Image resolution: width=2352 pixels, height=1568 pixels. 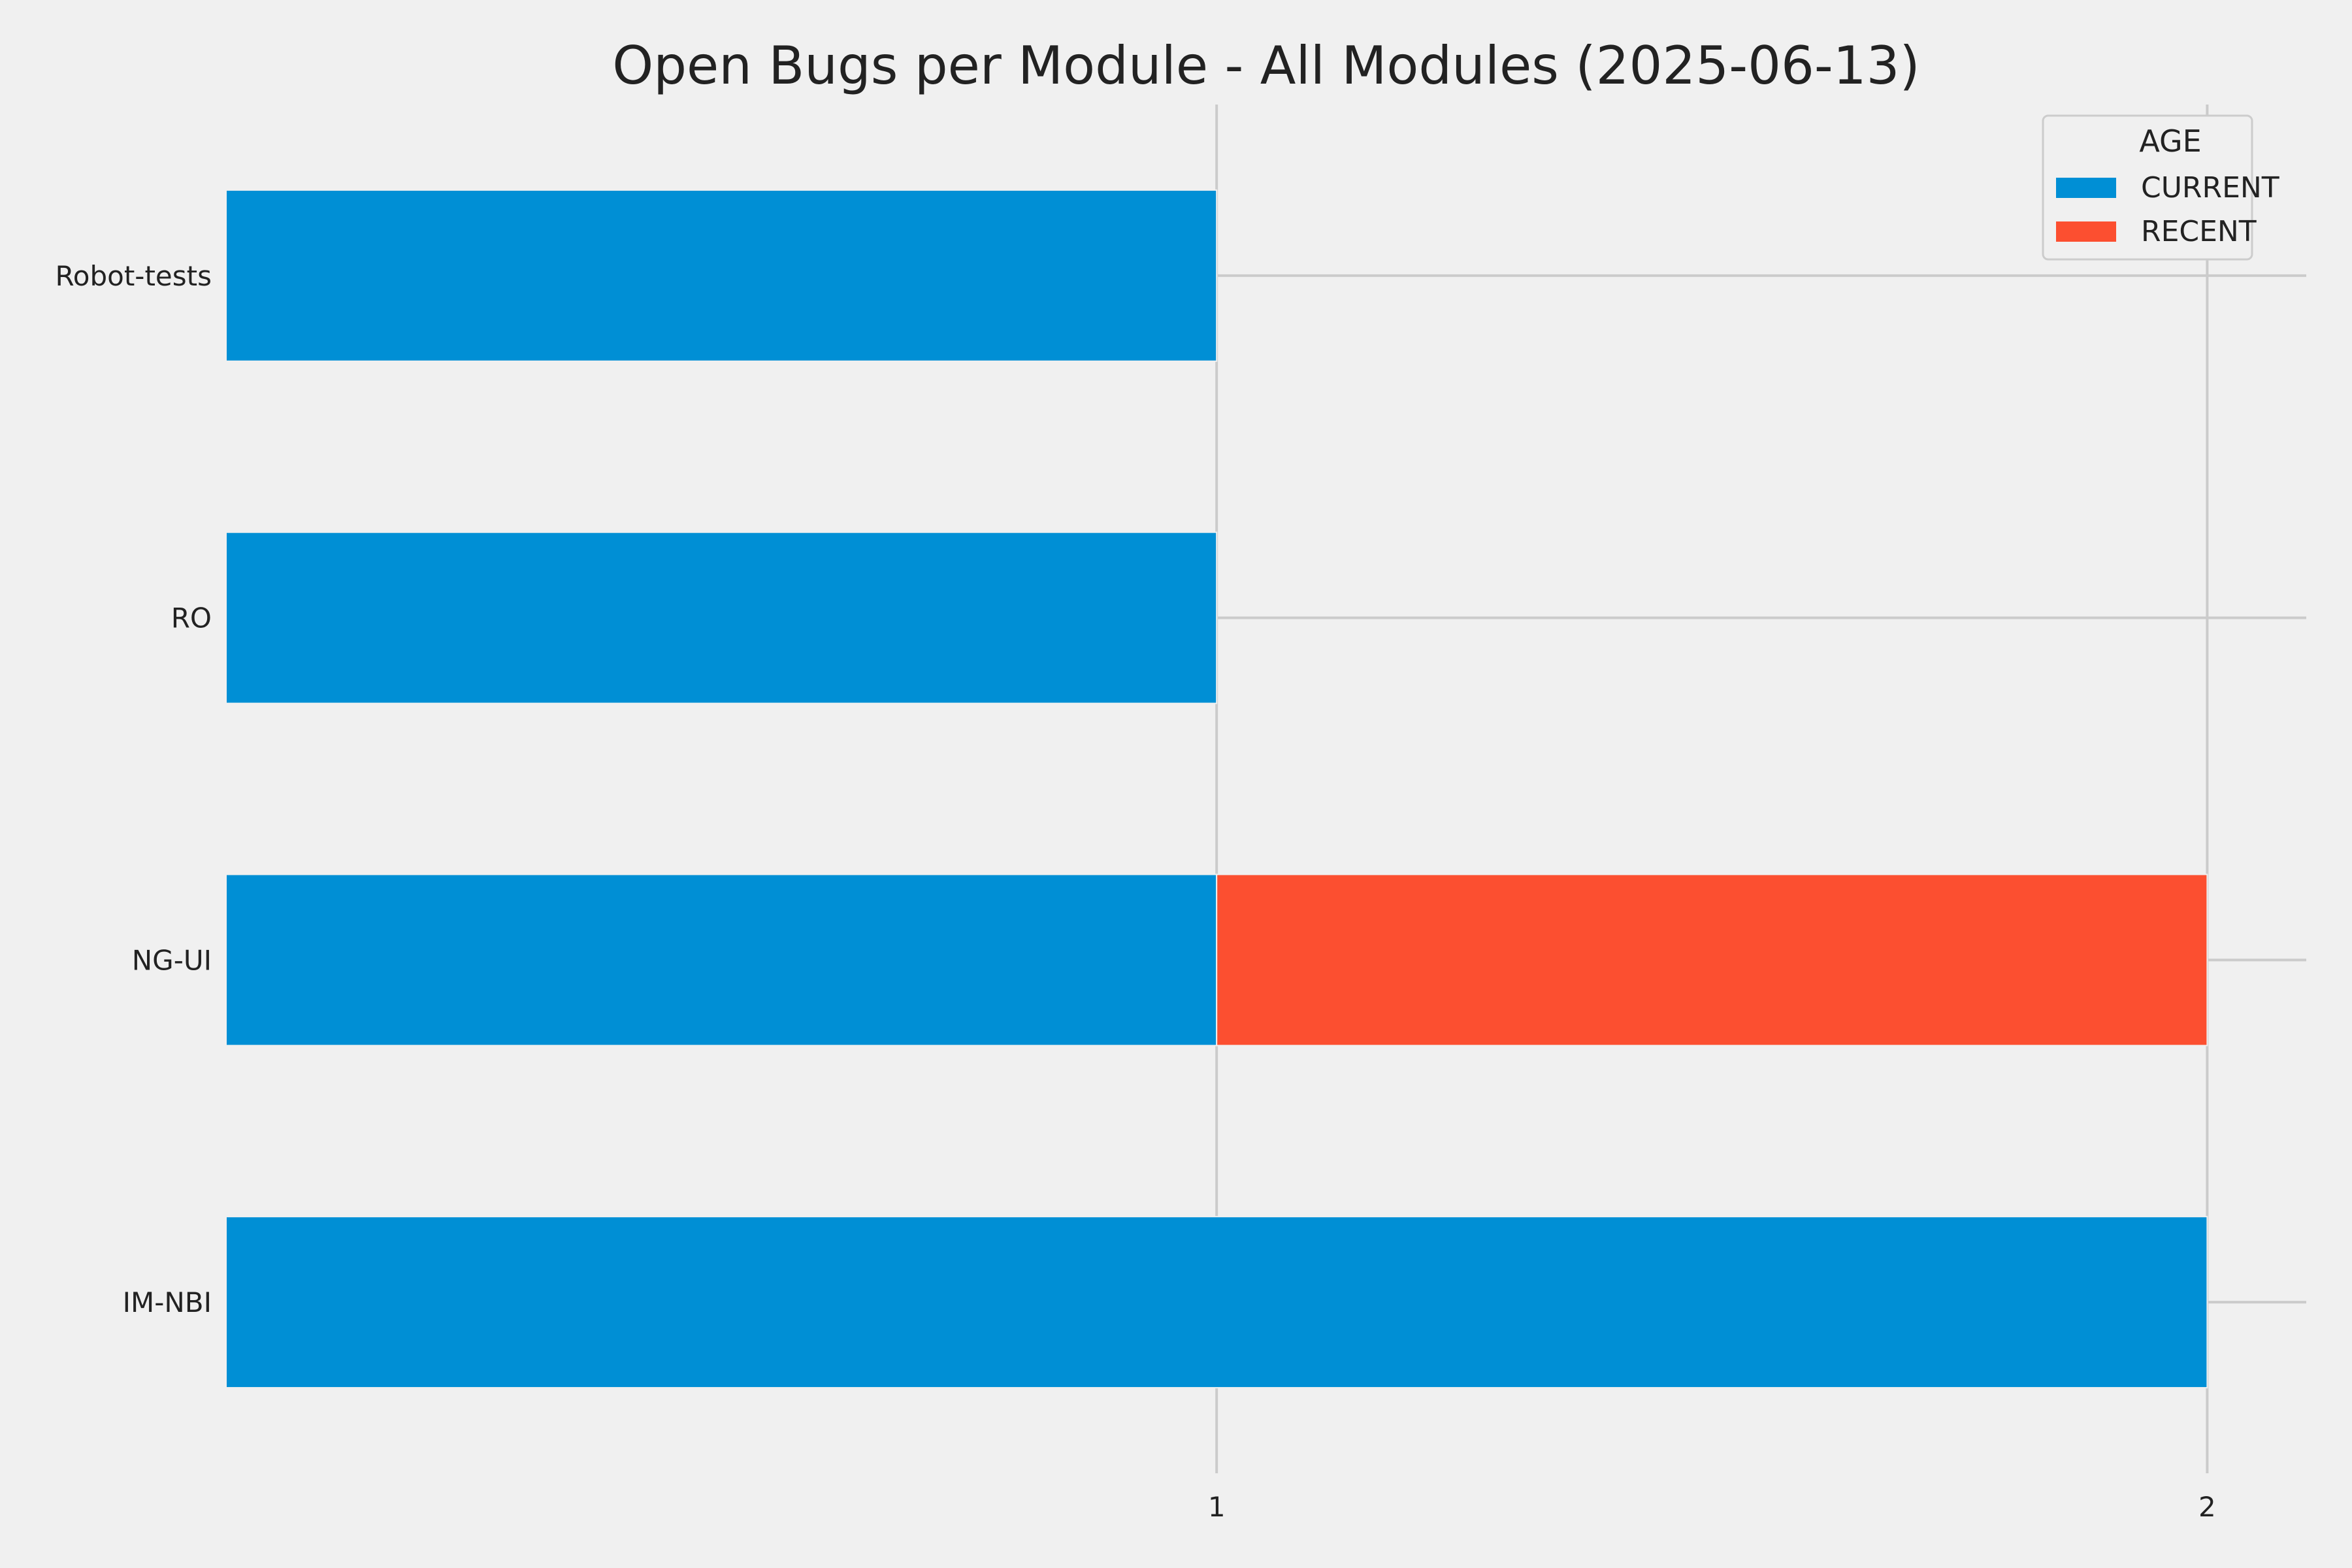 I want to click on legend-swatch-current, so click(x=2086, y=188).